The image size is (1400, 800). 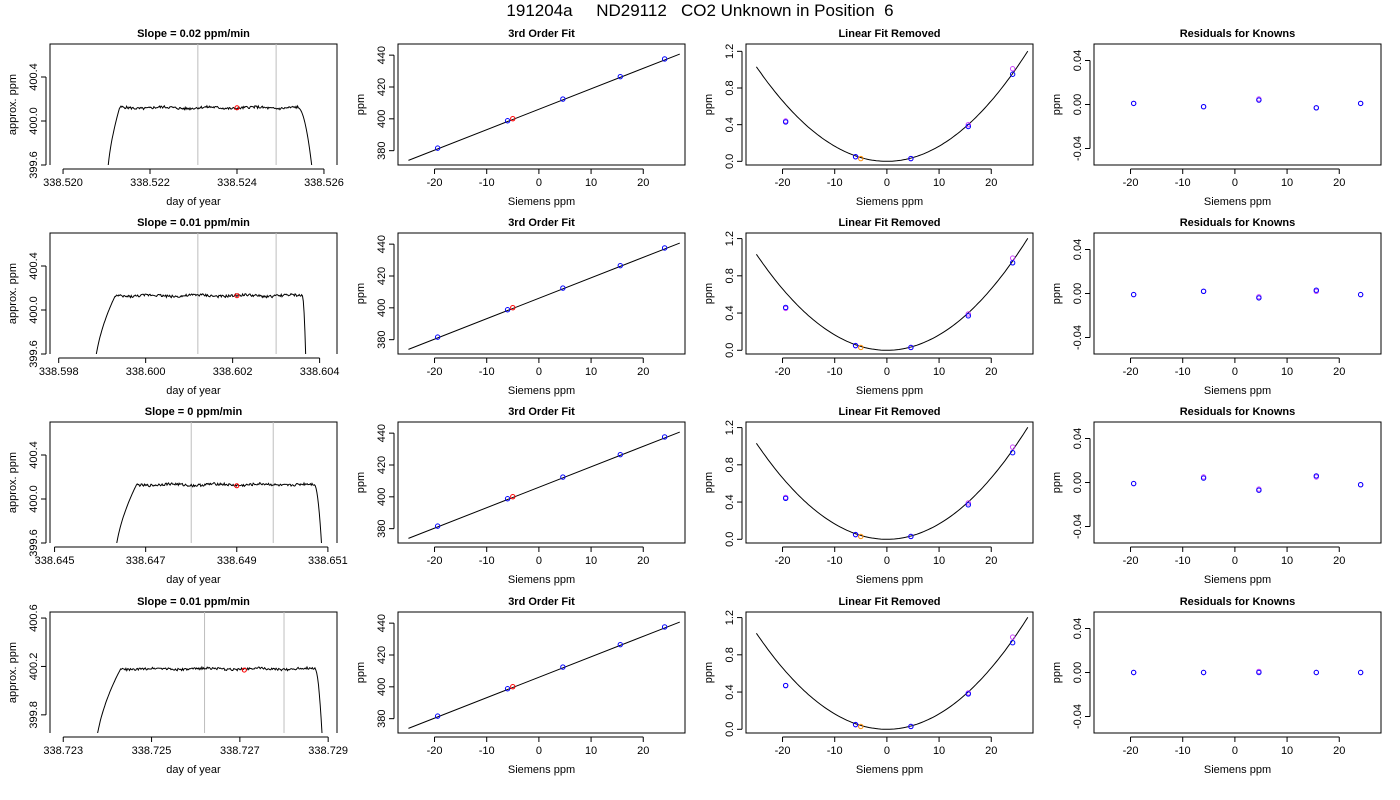 I want to click on quadratic-curve, so click(x=892, y=294).